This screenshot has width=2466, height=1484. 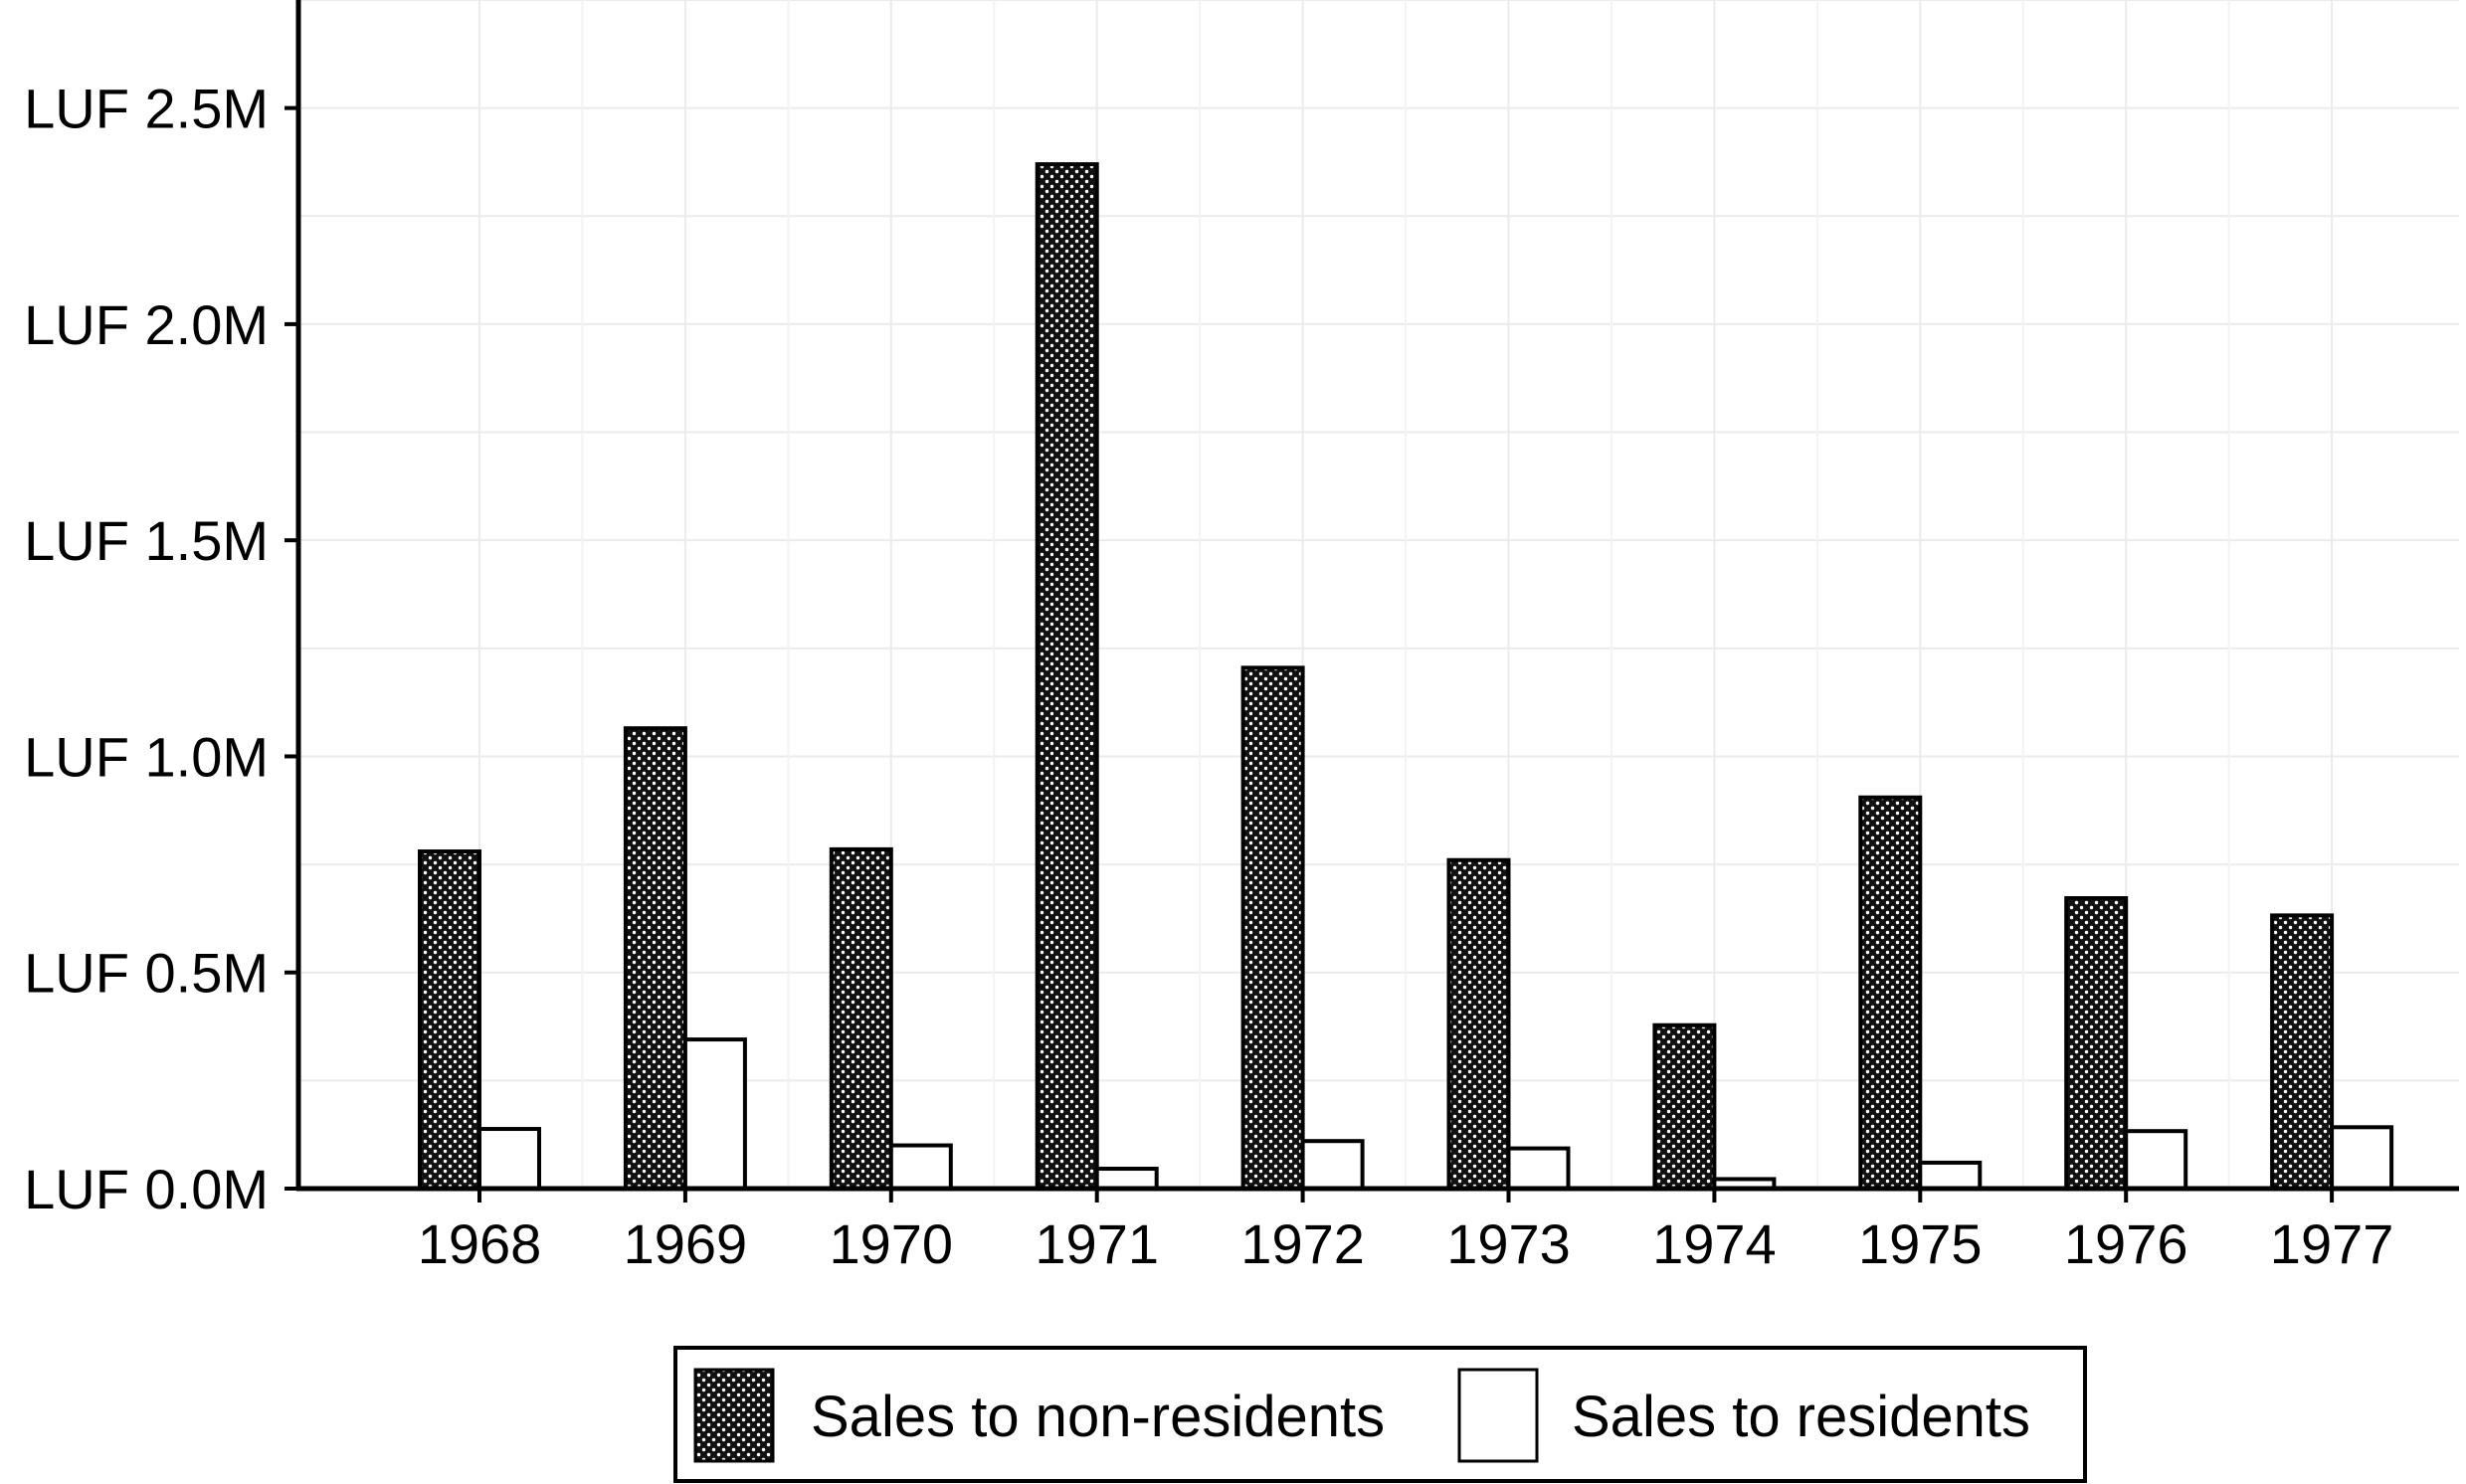 What do you see at coordinates (892, 1243) in the screenshot?
I see `x-tick-label: 1970` at bounding box center [892, 1243].